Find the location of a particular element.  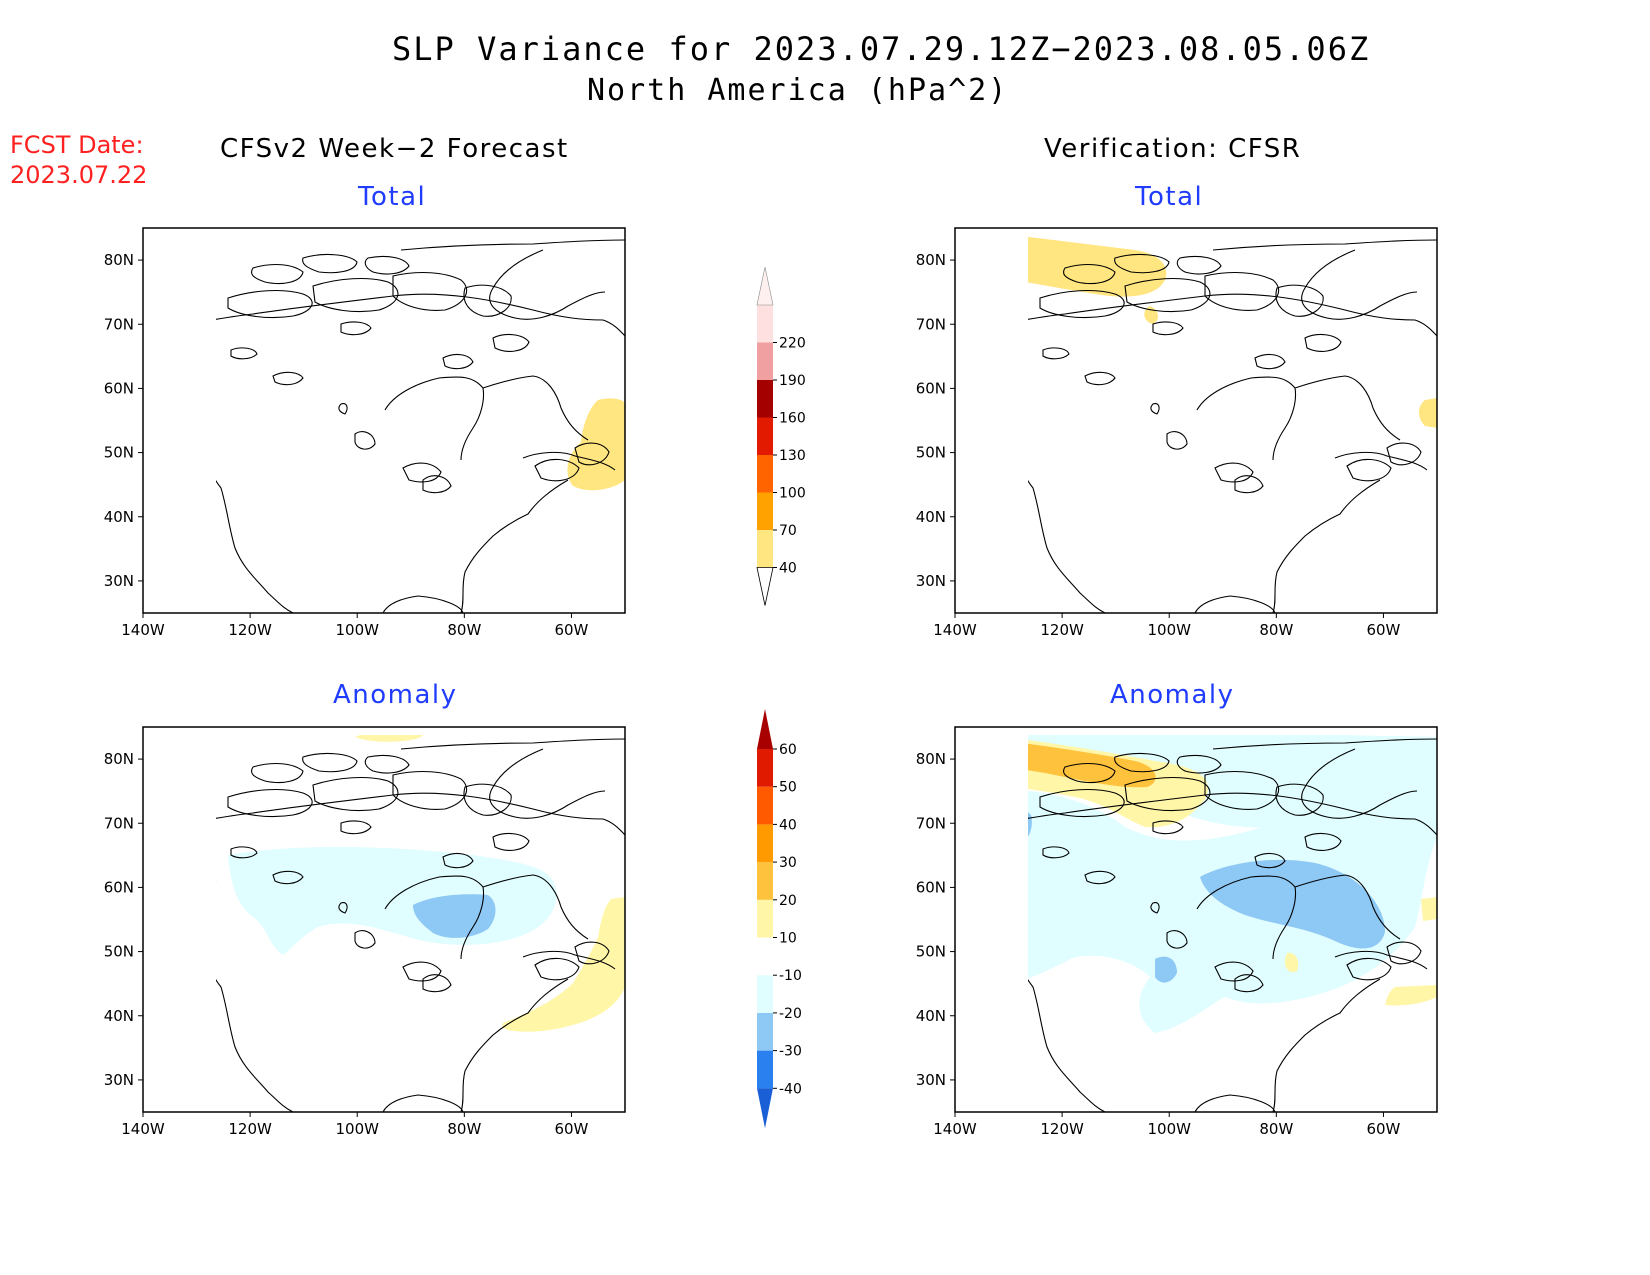

colorbar-top-triangle is located at coordinates (765, 286).